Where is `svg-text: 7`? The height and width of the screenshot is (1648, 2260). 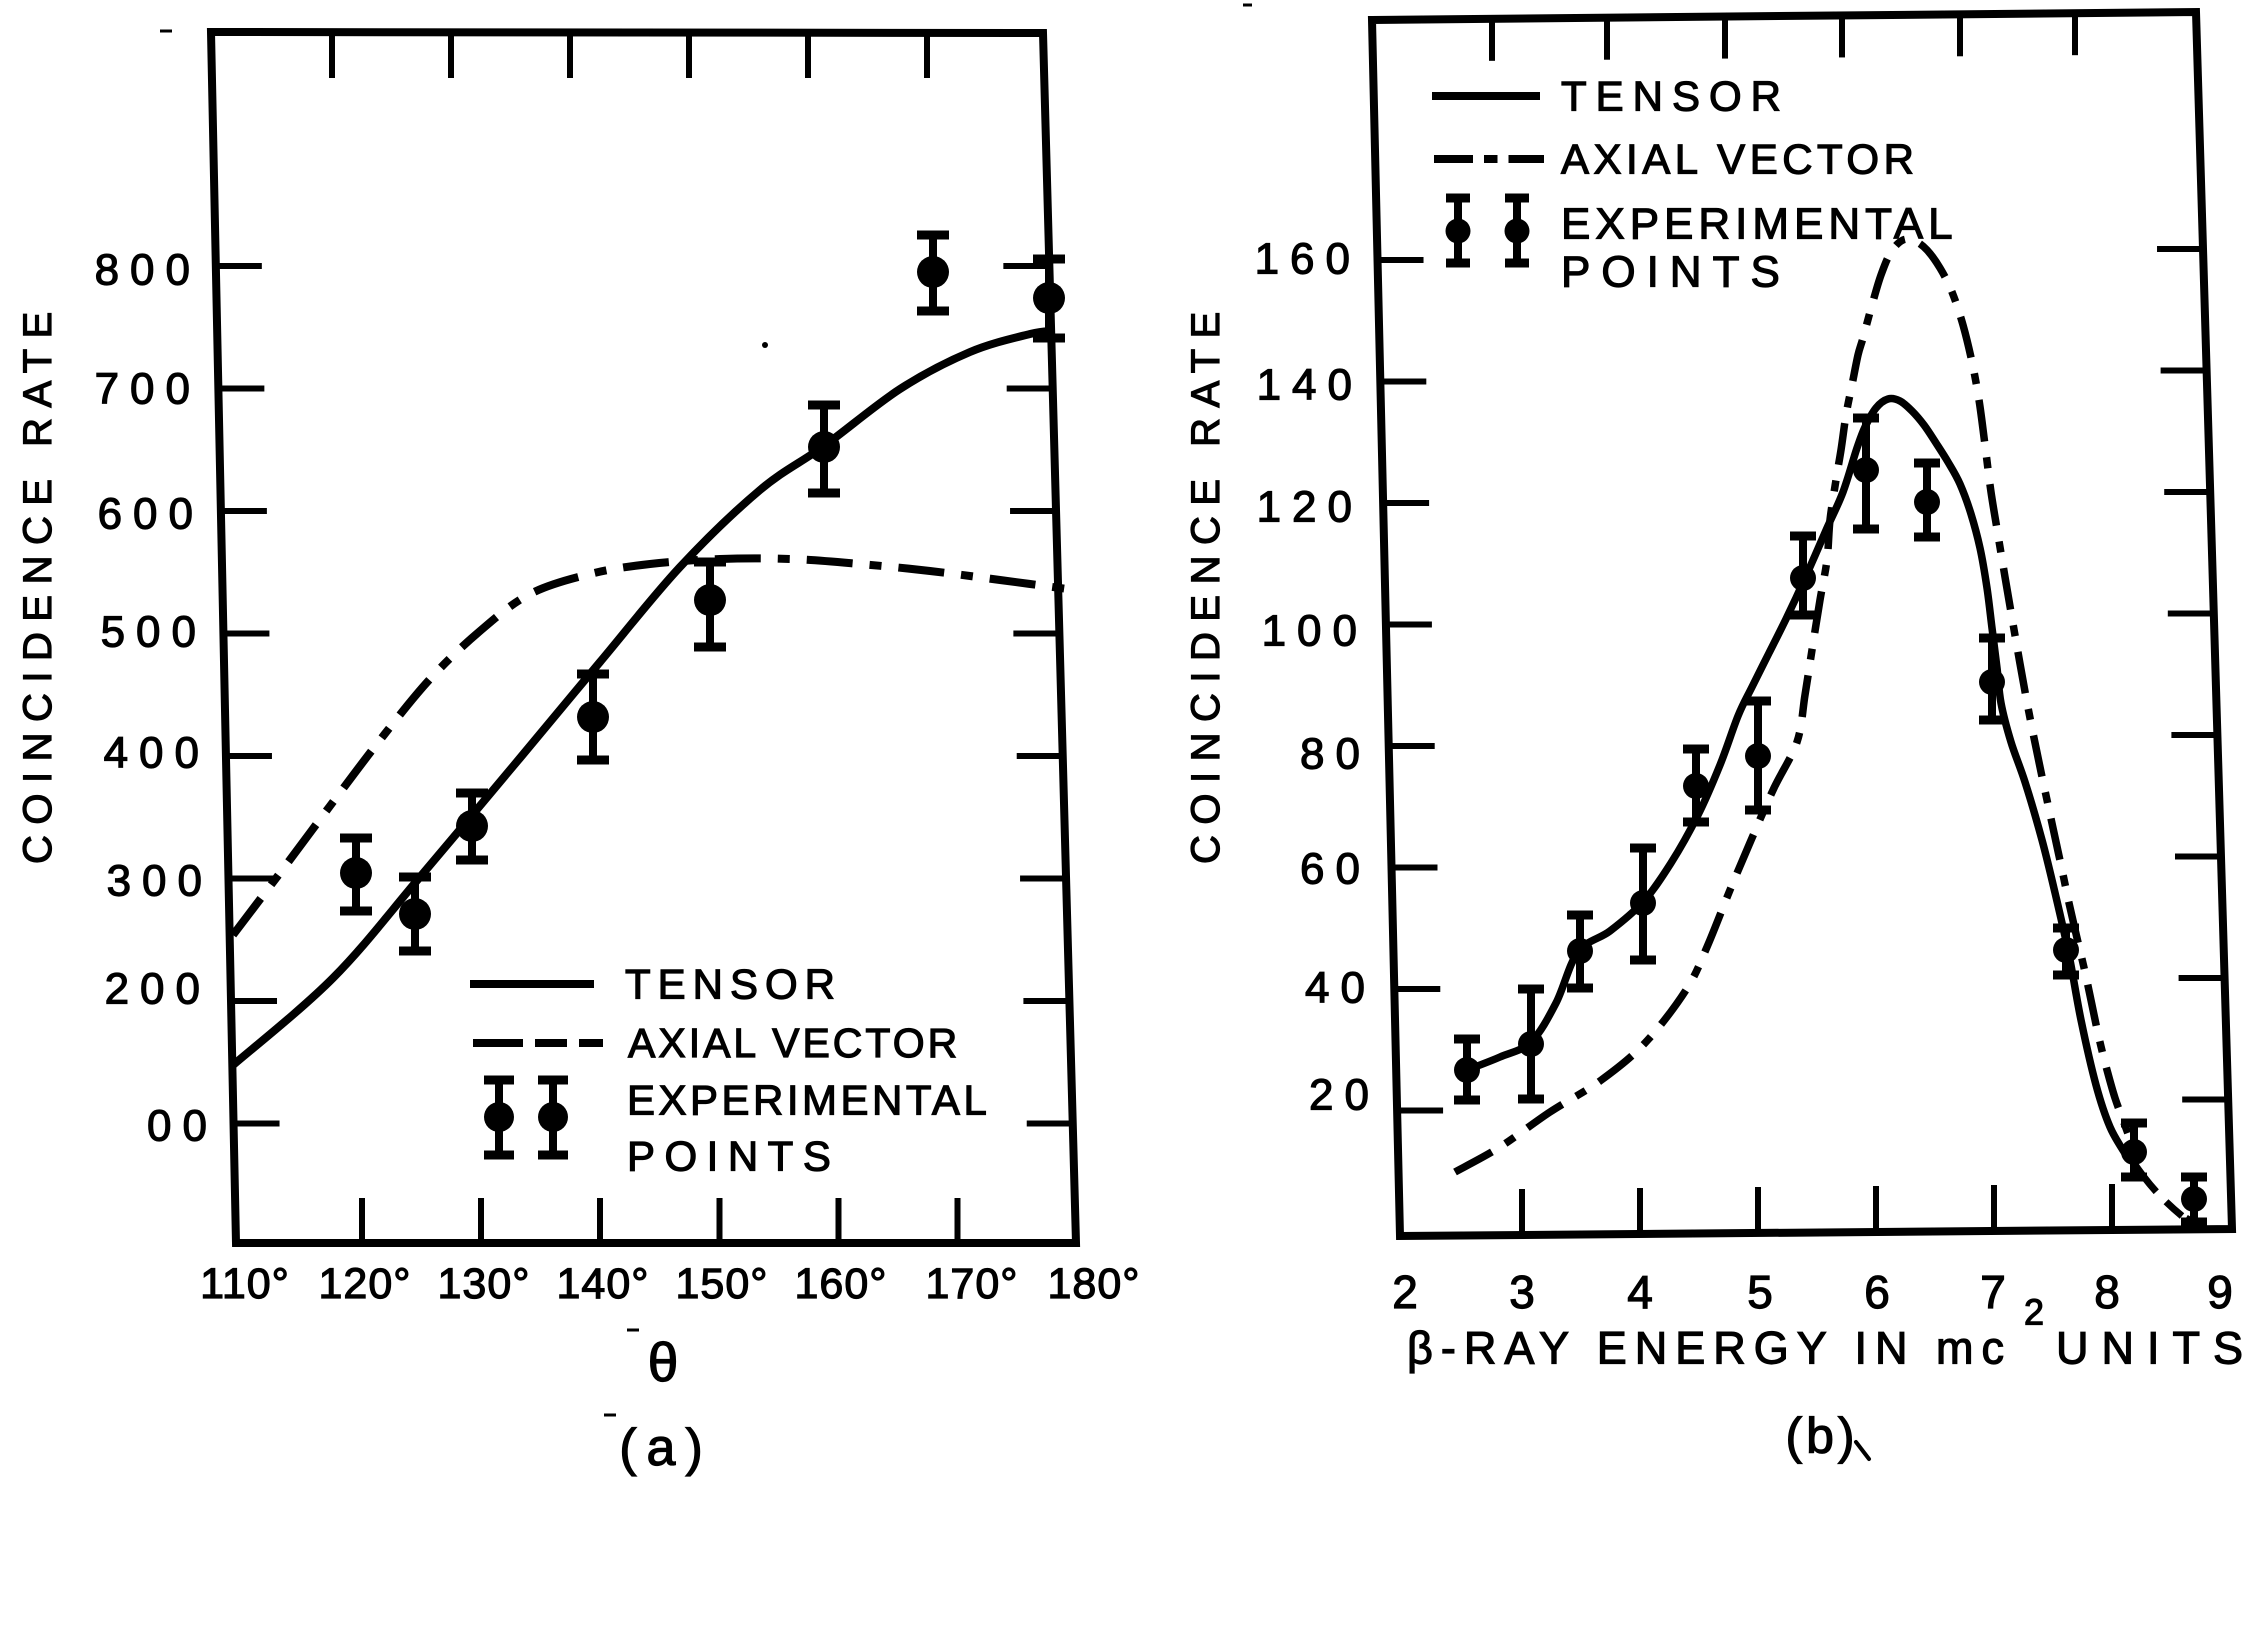 svg-text: 7 is located at coordinates (1993, 1292).